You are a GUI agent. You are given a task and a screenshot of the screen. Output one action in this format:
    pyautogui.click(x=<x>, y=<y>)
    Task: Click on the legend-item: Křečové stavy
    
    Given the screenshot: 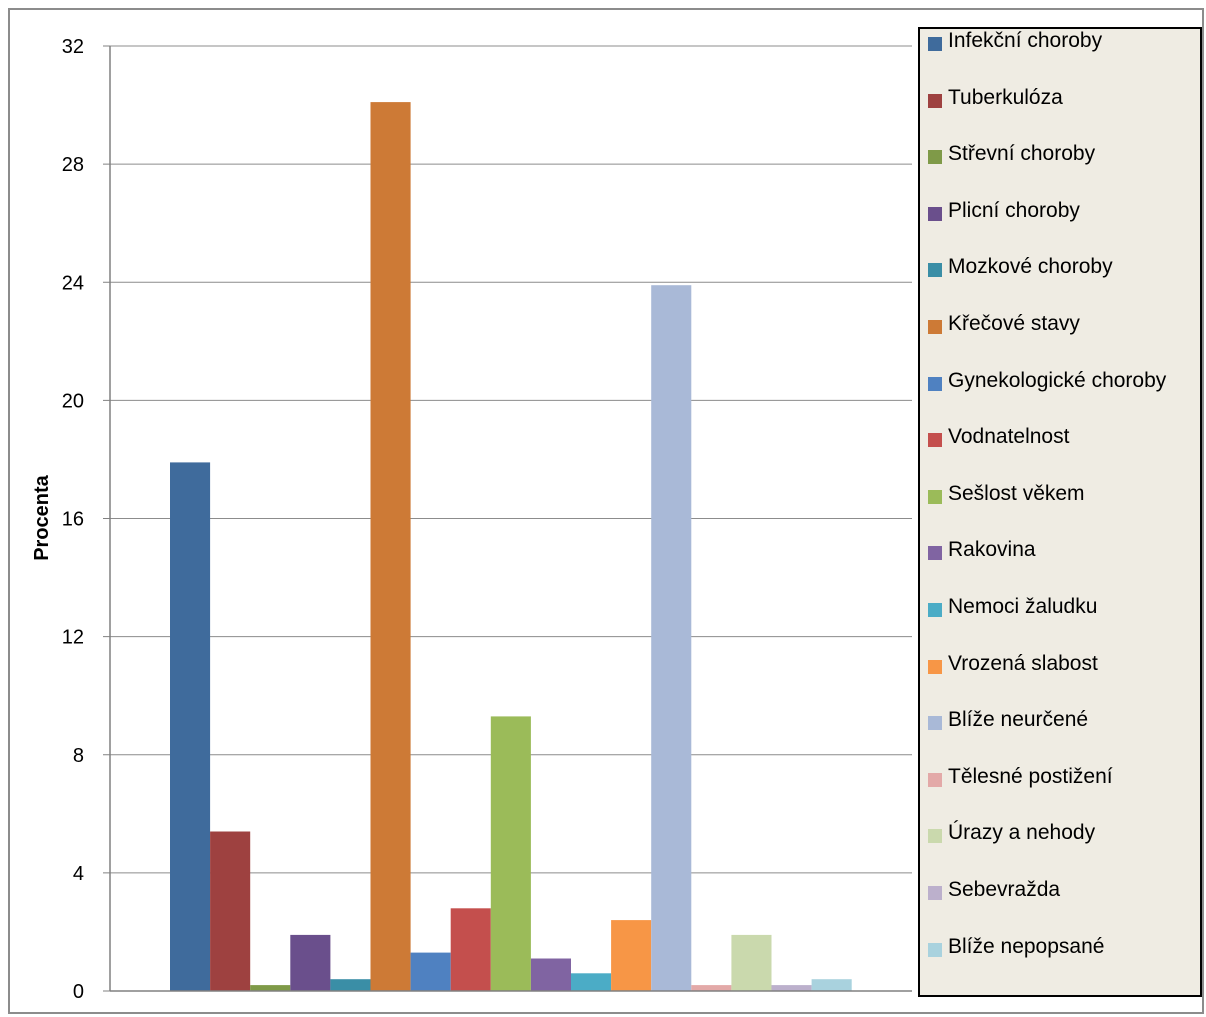 What is the action you would take?
    pyautogui.click(x=1062, y=324)
    